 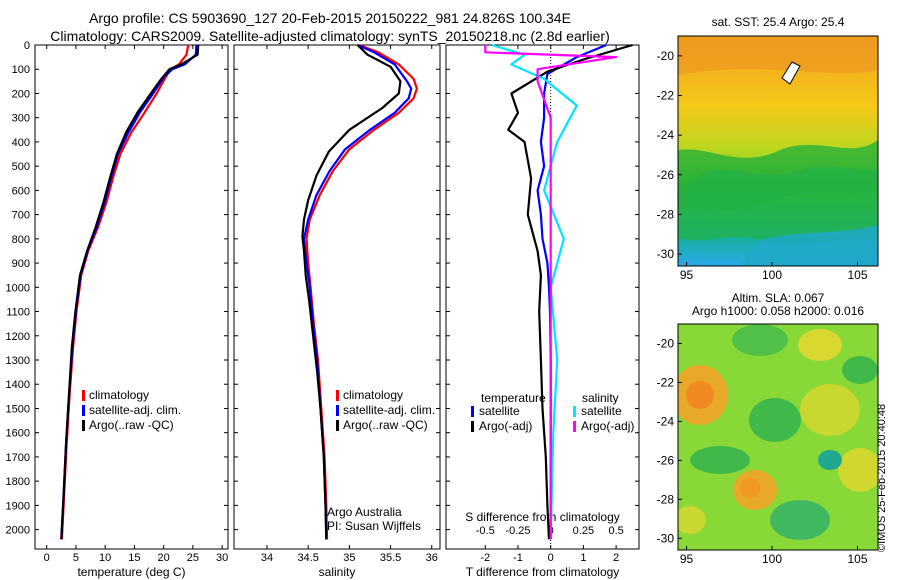 What do you see at coordinates (364, 512) in the screenshot?
I see `annotation-text: Argo Australia` at bounding box center [364, 512].